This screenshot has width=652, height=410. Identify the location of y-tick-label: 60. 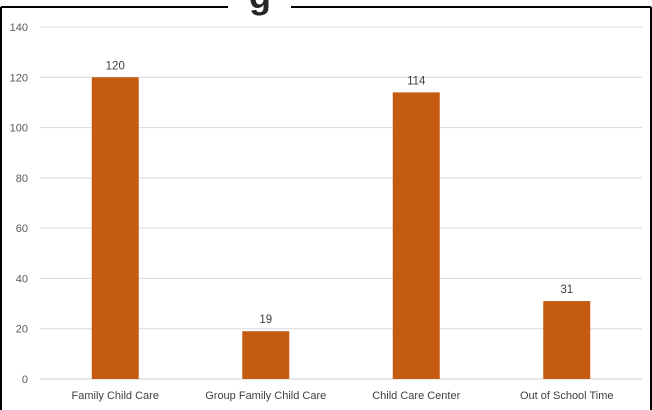
(22, 229).